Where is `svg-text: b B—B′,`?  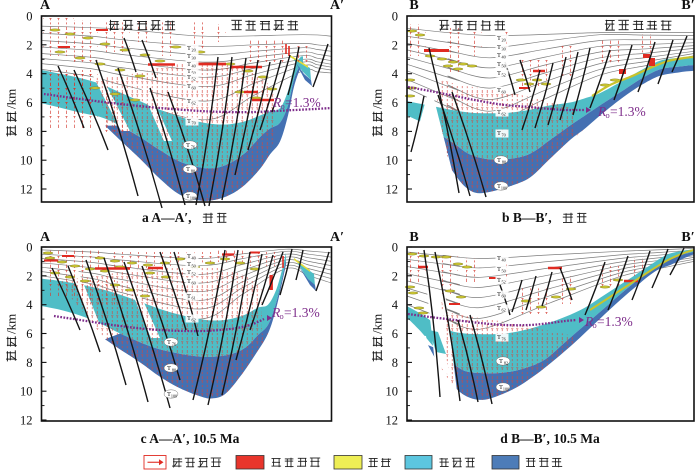
svg-text: b B—B′, is located at coordinates (527, 217).